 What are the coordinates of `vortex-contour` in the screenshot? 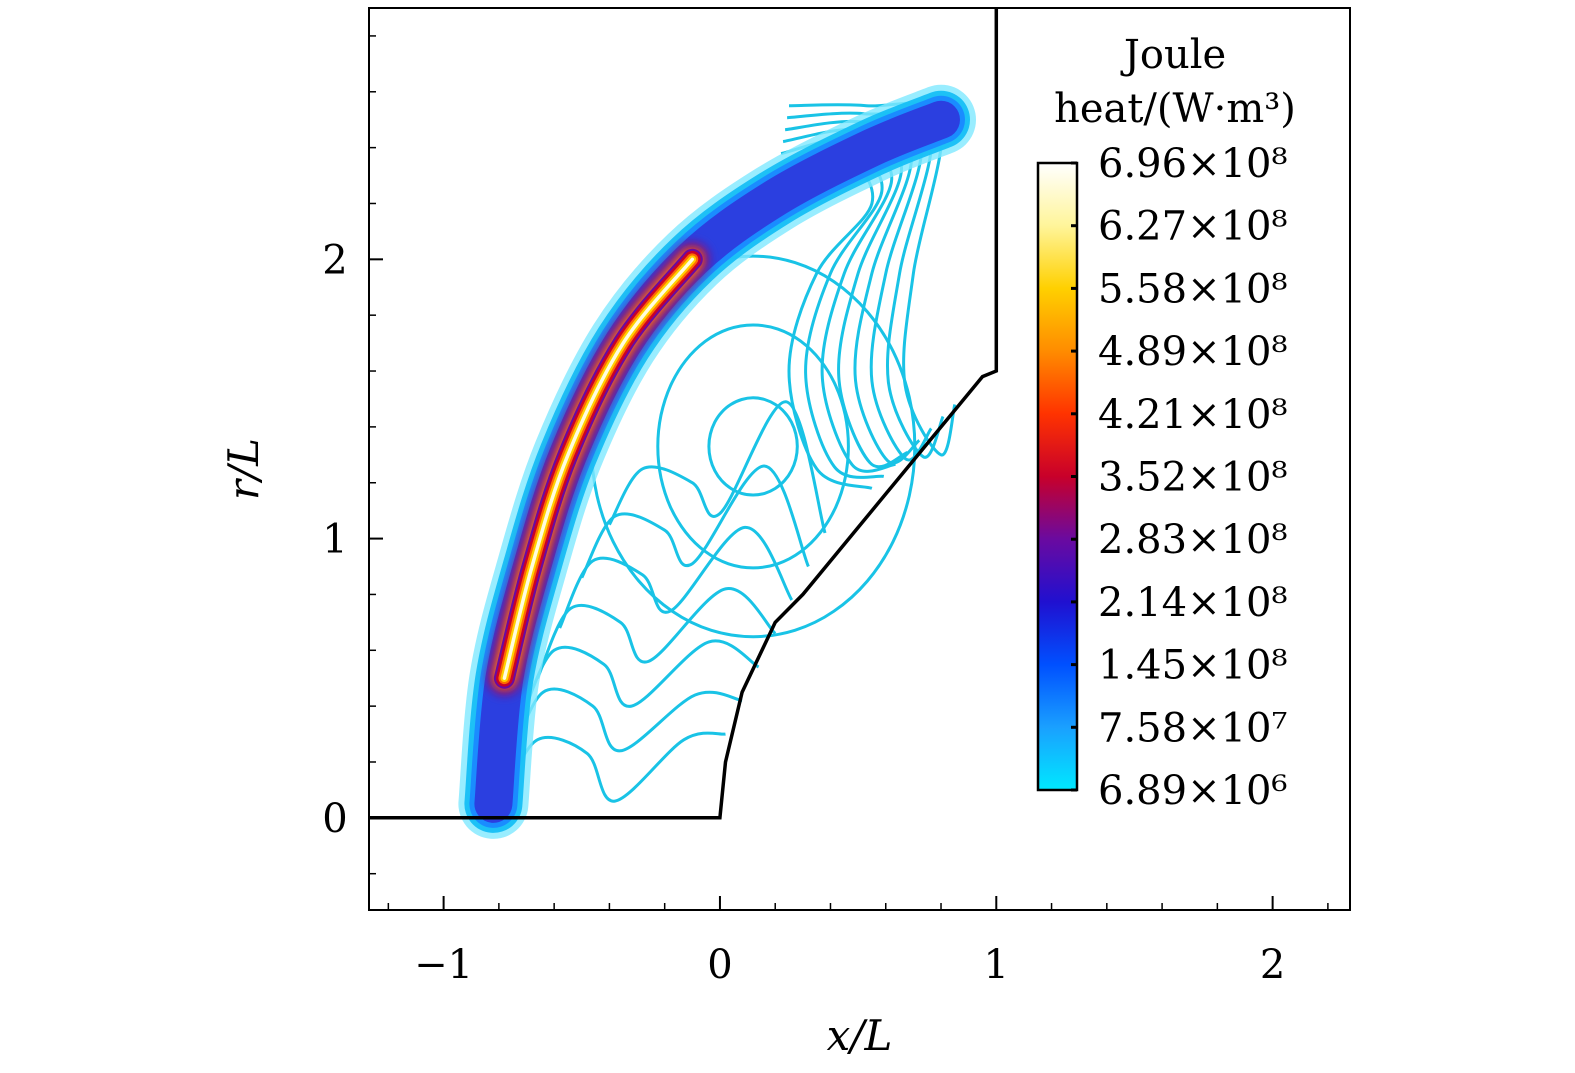 It's located at (753, 446).